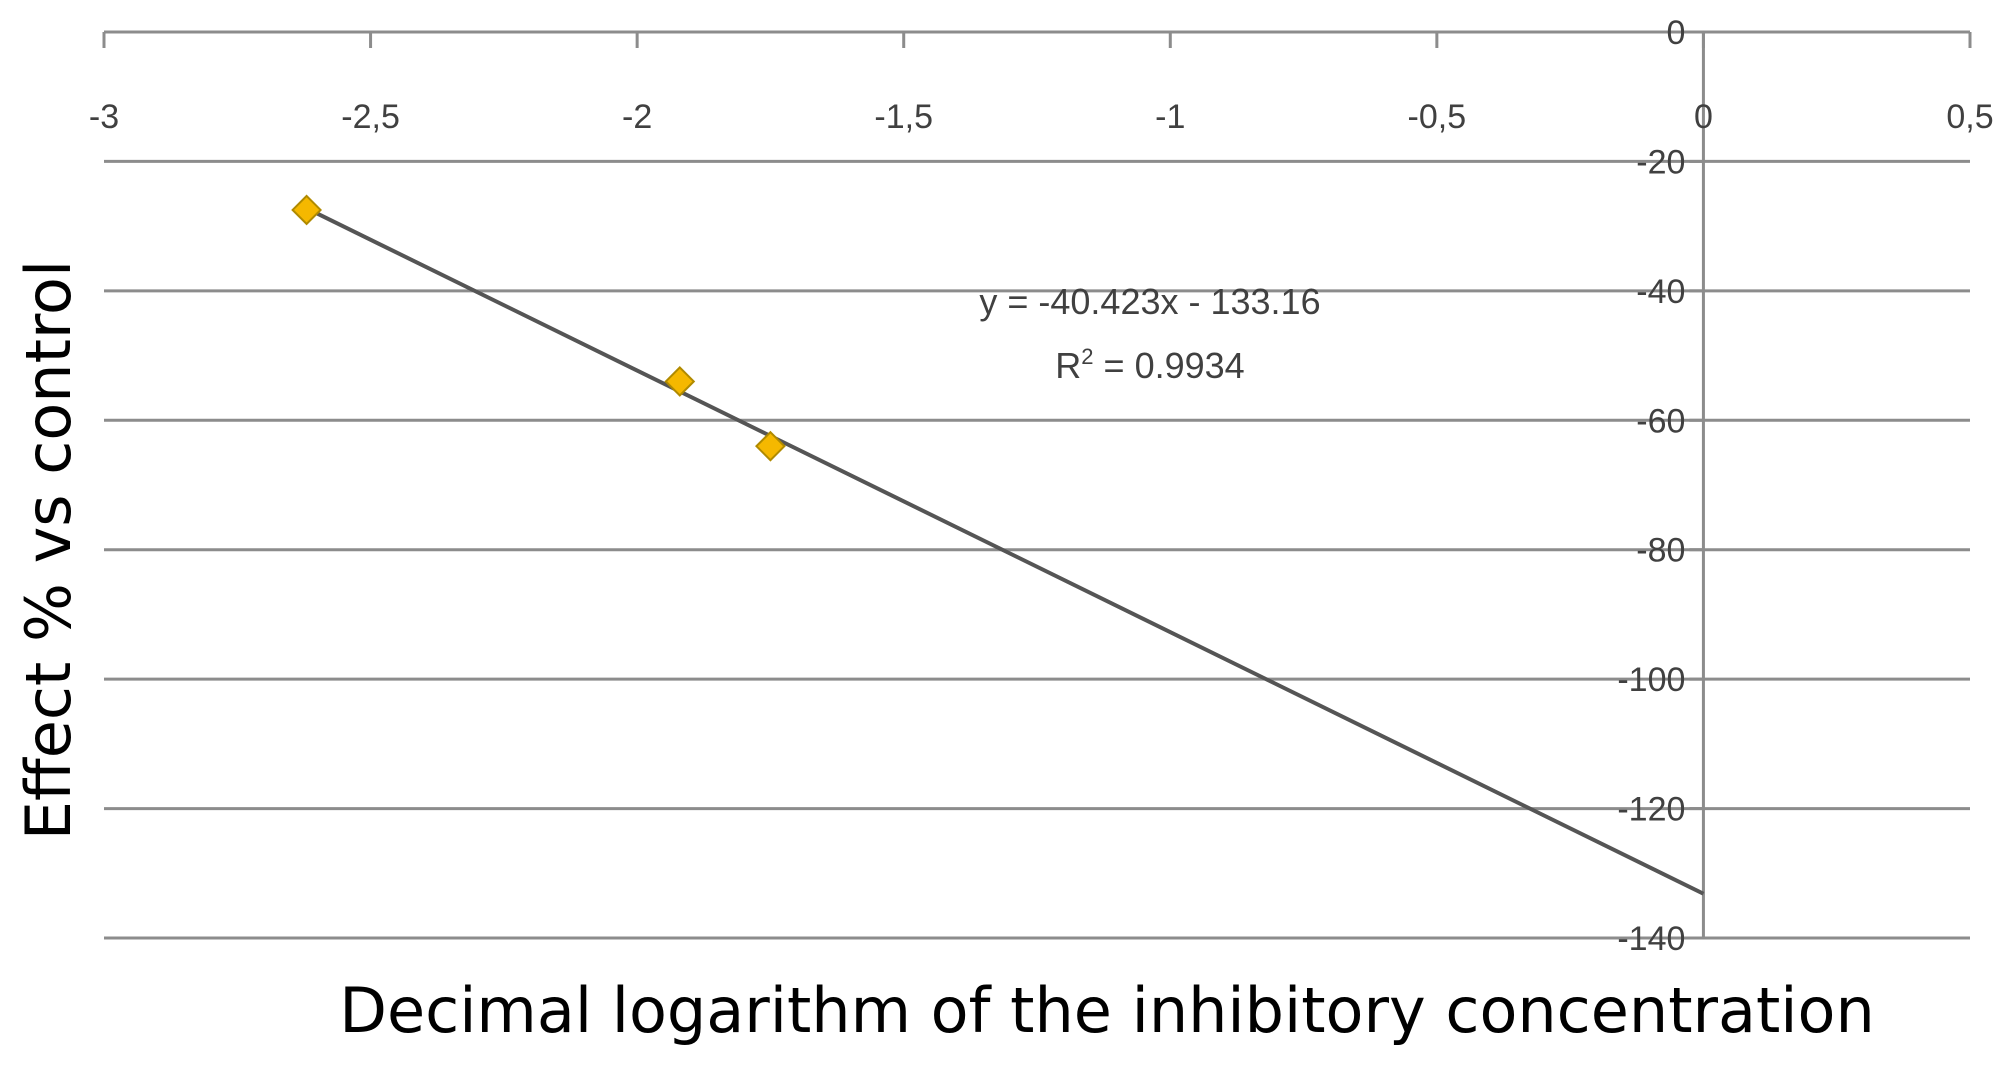  I want to click on y-tick-label: -100, so click(1651, 680).